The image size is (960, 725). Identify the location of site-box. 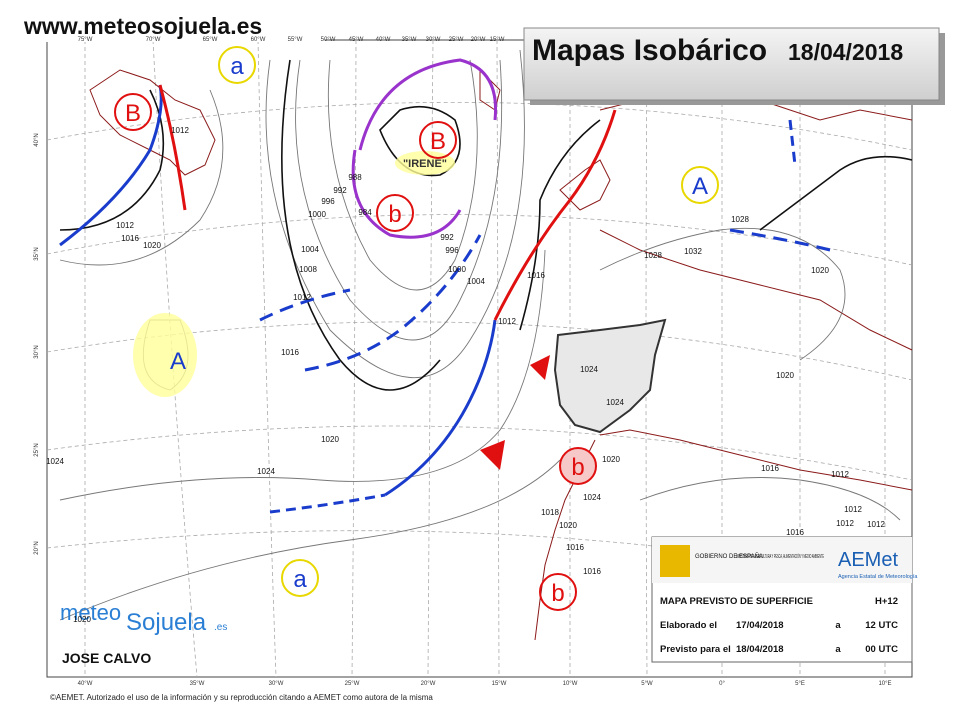
(167, 26).